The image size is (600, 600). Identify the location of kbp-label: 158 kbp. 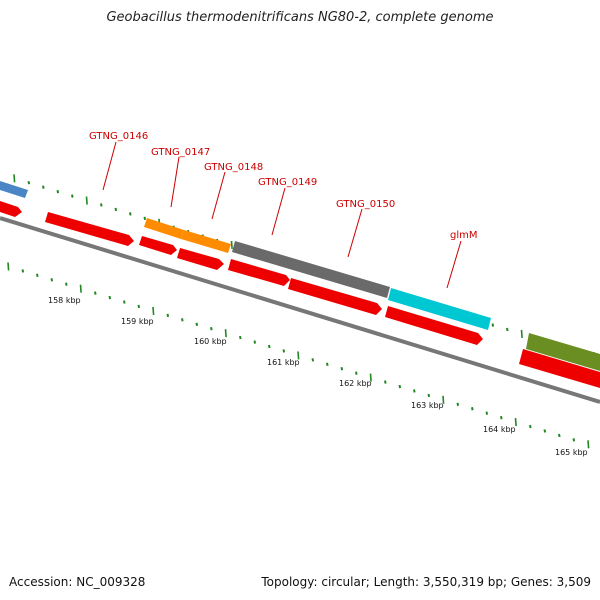
(64, 300).